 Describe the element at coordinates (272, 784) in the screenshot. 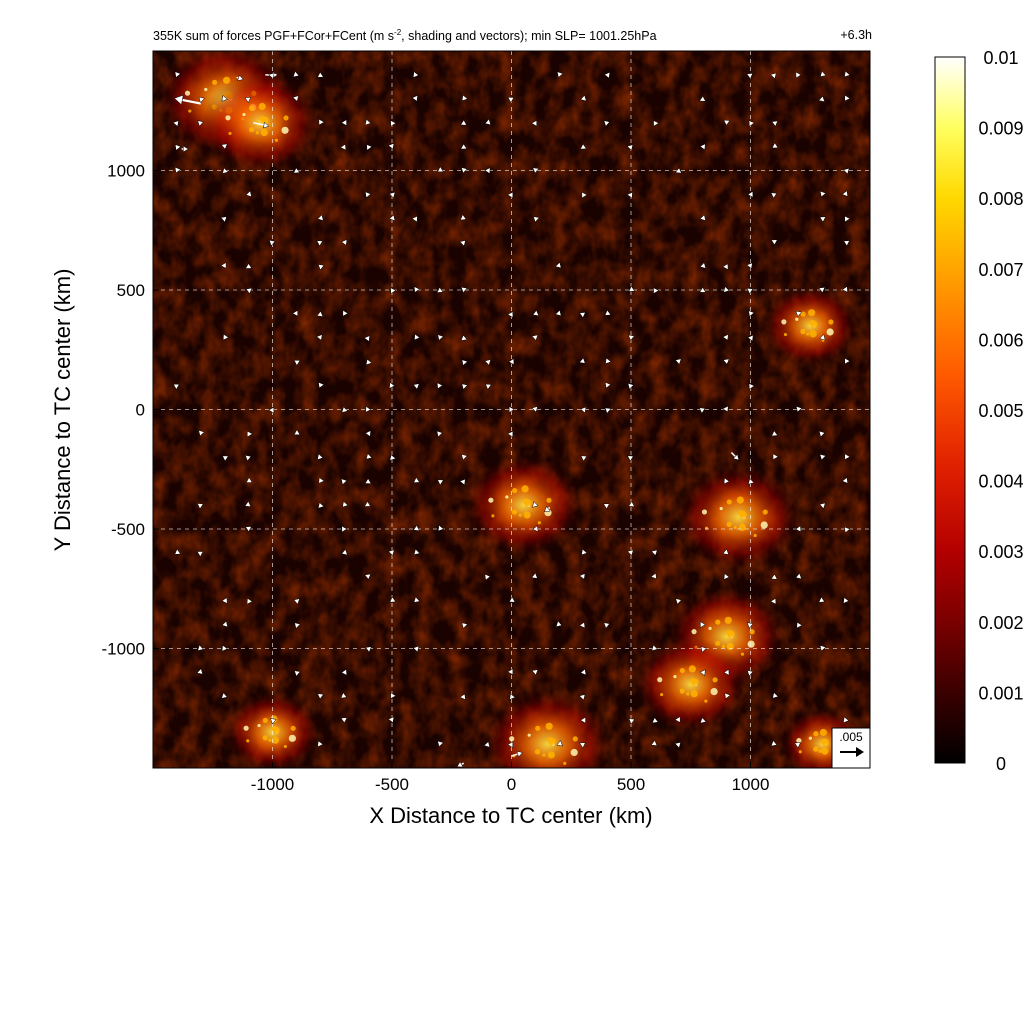

I see `x-tick-label: -1000` at that location.